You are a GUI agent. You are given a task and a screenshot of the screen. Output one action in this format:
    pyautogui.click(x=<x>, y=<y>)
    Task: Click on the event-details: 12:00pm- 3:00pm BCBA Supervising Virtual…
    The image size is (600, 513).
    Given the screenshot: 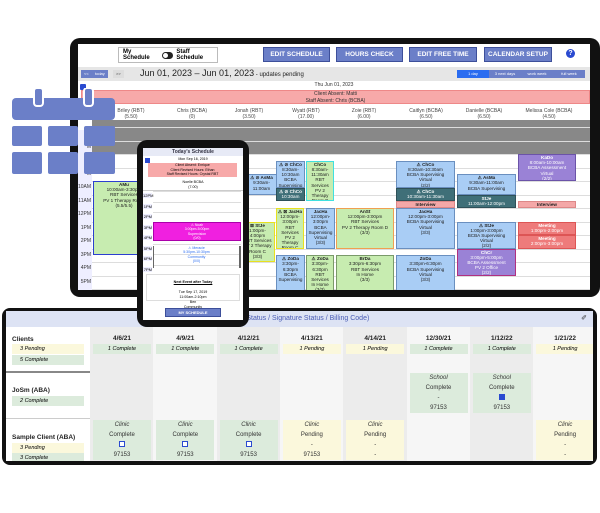 What is the action you would take?
    pyautogui.click(x=320, y=230)
    